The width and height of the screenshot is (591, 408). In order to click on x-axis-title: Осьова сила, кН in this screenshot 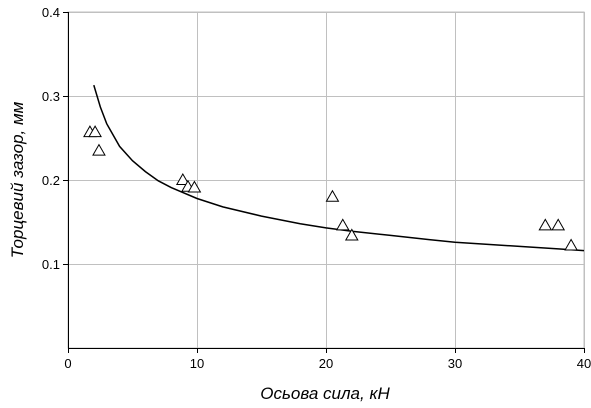, I will do `click(325, 393)`.